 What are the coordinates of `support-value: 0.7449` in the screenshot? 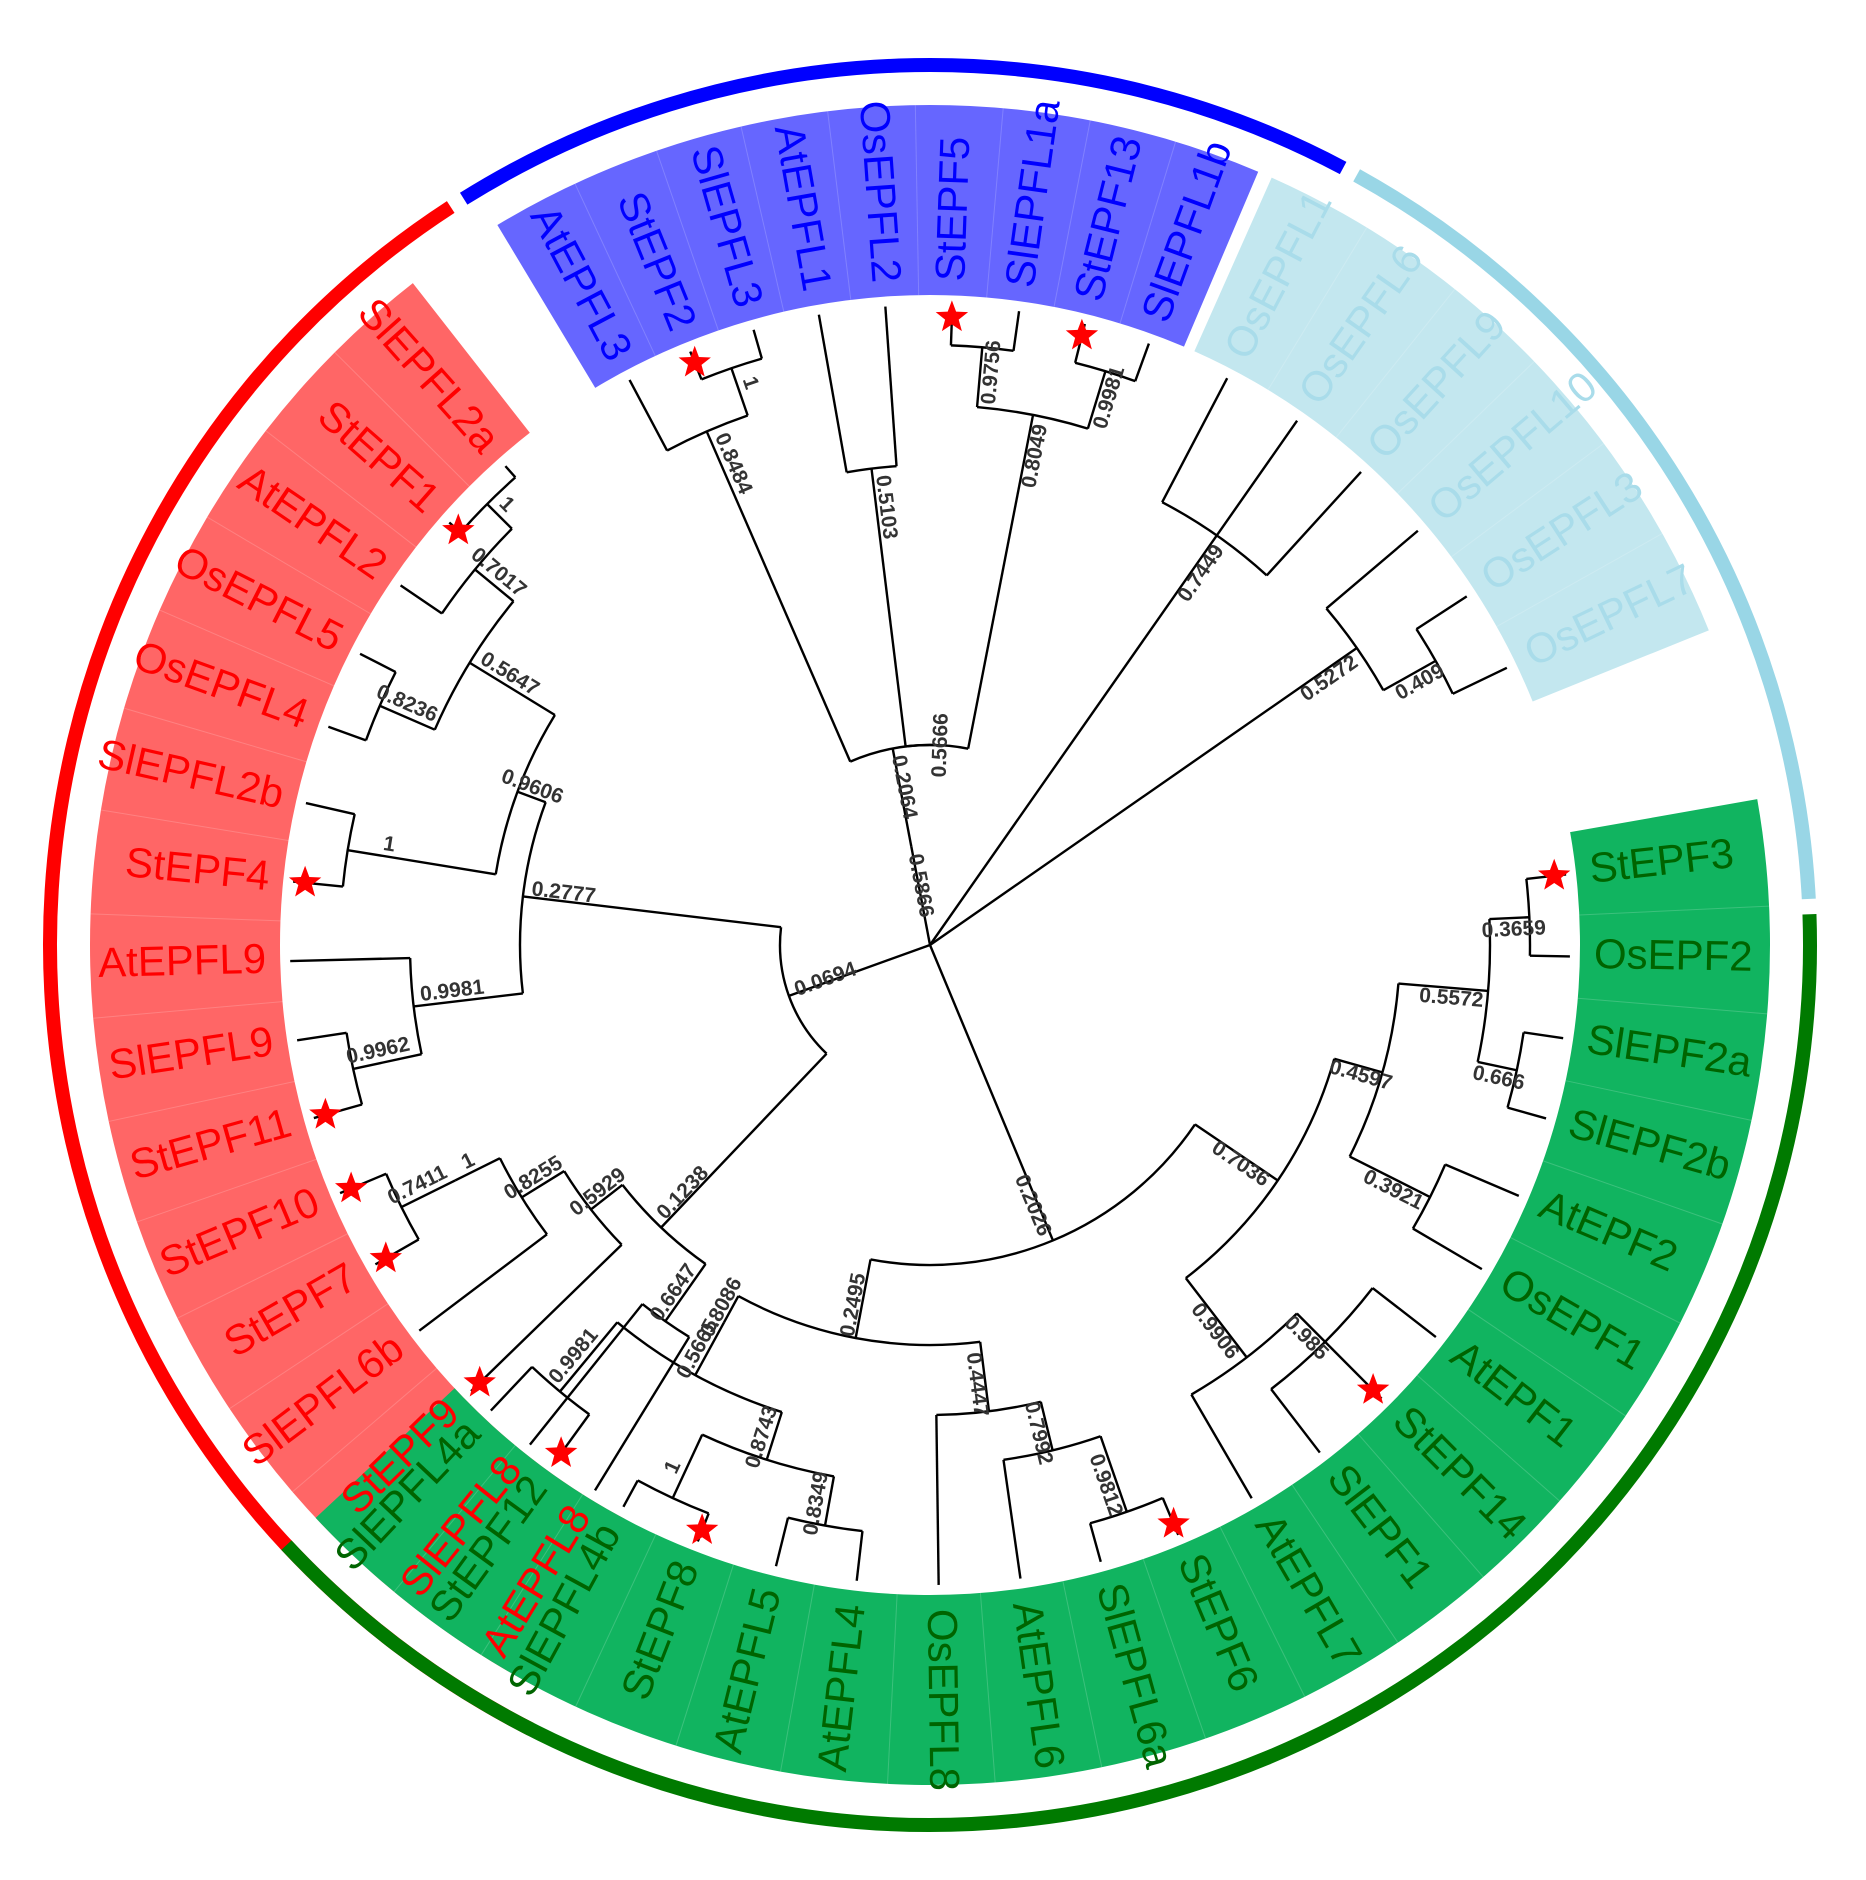 It's located at (1201, 573).